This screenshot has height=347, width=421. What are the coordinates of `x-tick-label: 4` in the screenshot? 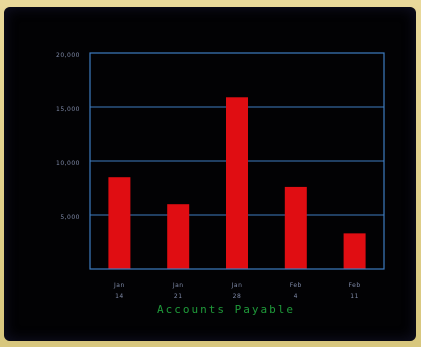 It's located at (296, 296).